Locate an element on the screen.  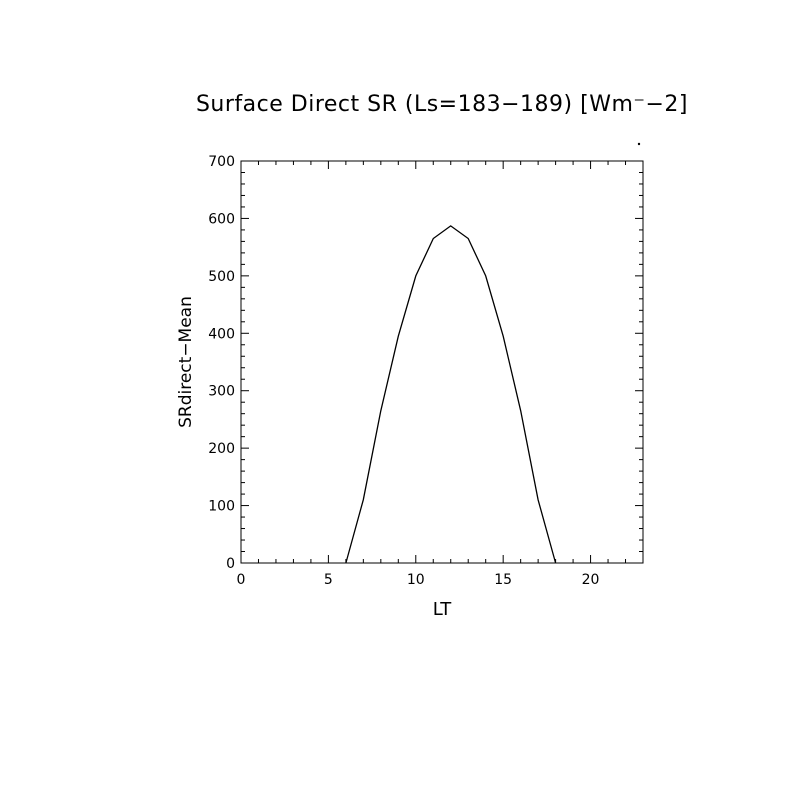
x-tick-label: 5 is located at coordinates (328, 580).